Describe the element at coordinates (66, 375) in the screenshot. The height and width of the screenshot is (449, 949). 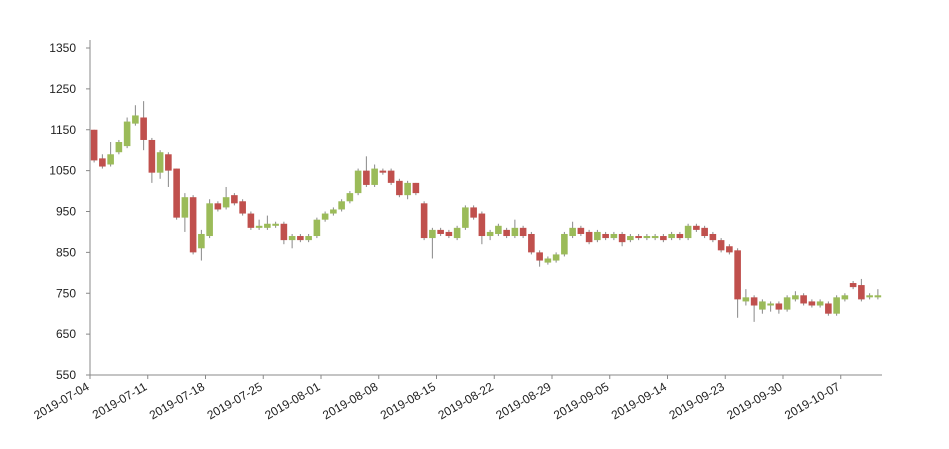
I see `y-tick-label: 550` at that location.